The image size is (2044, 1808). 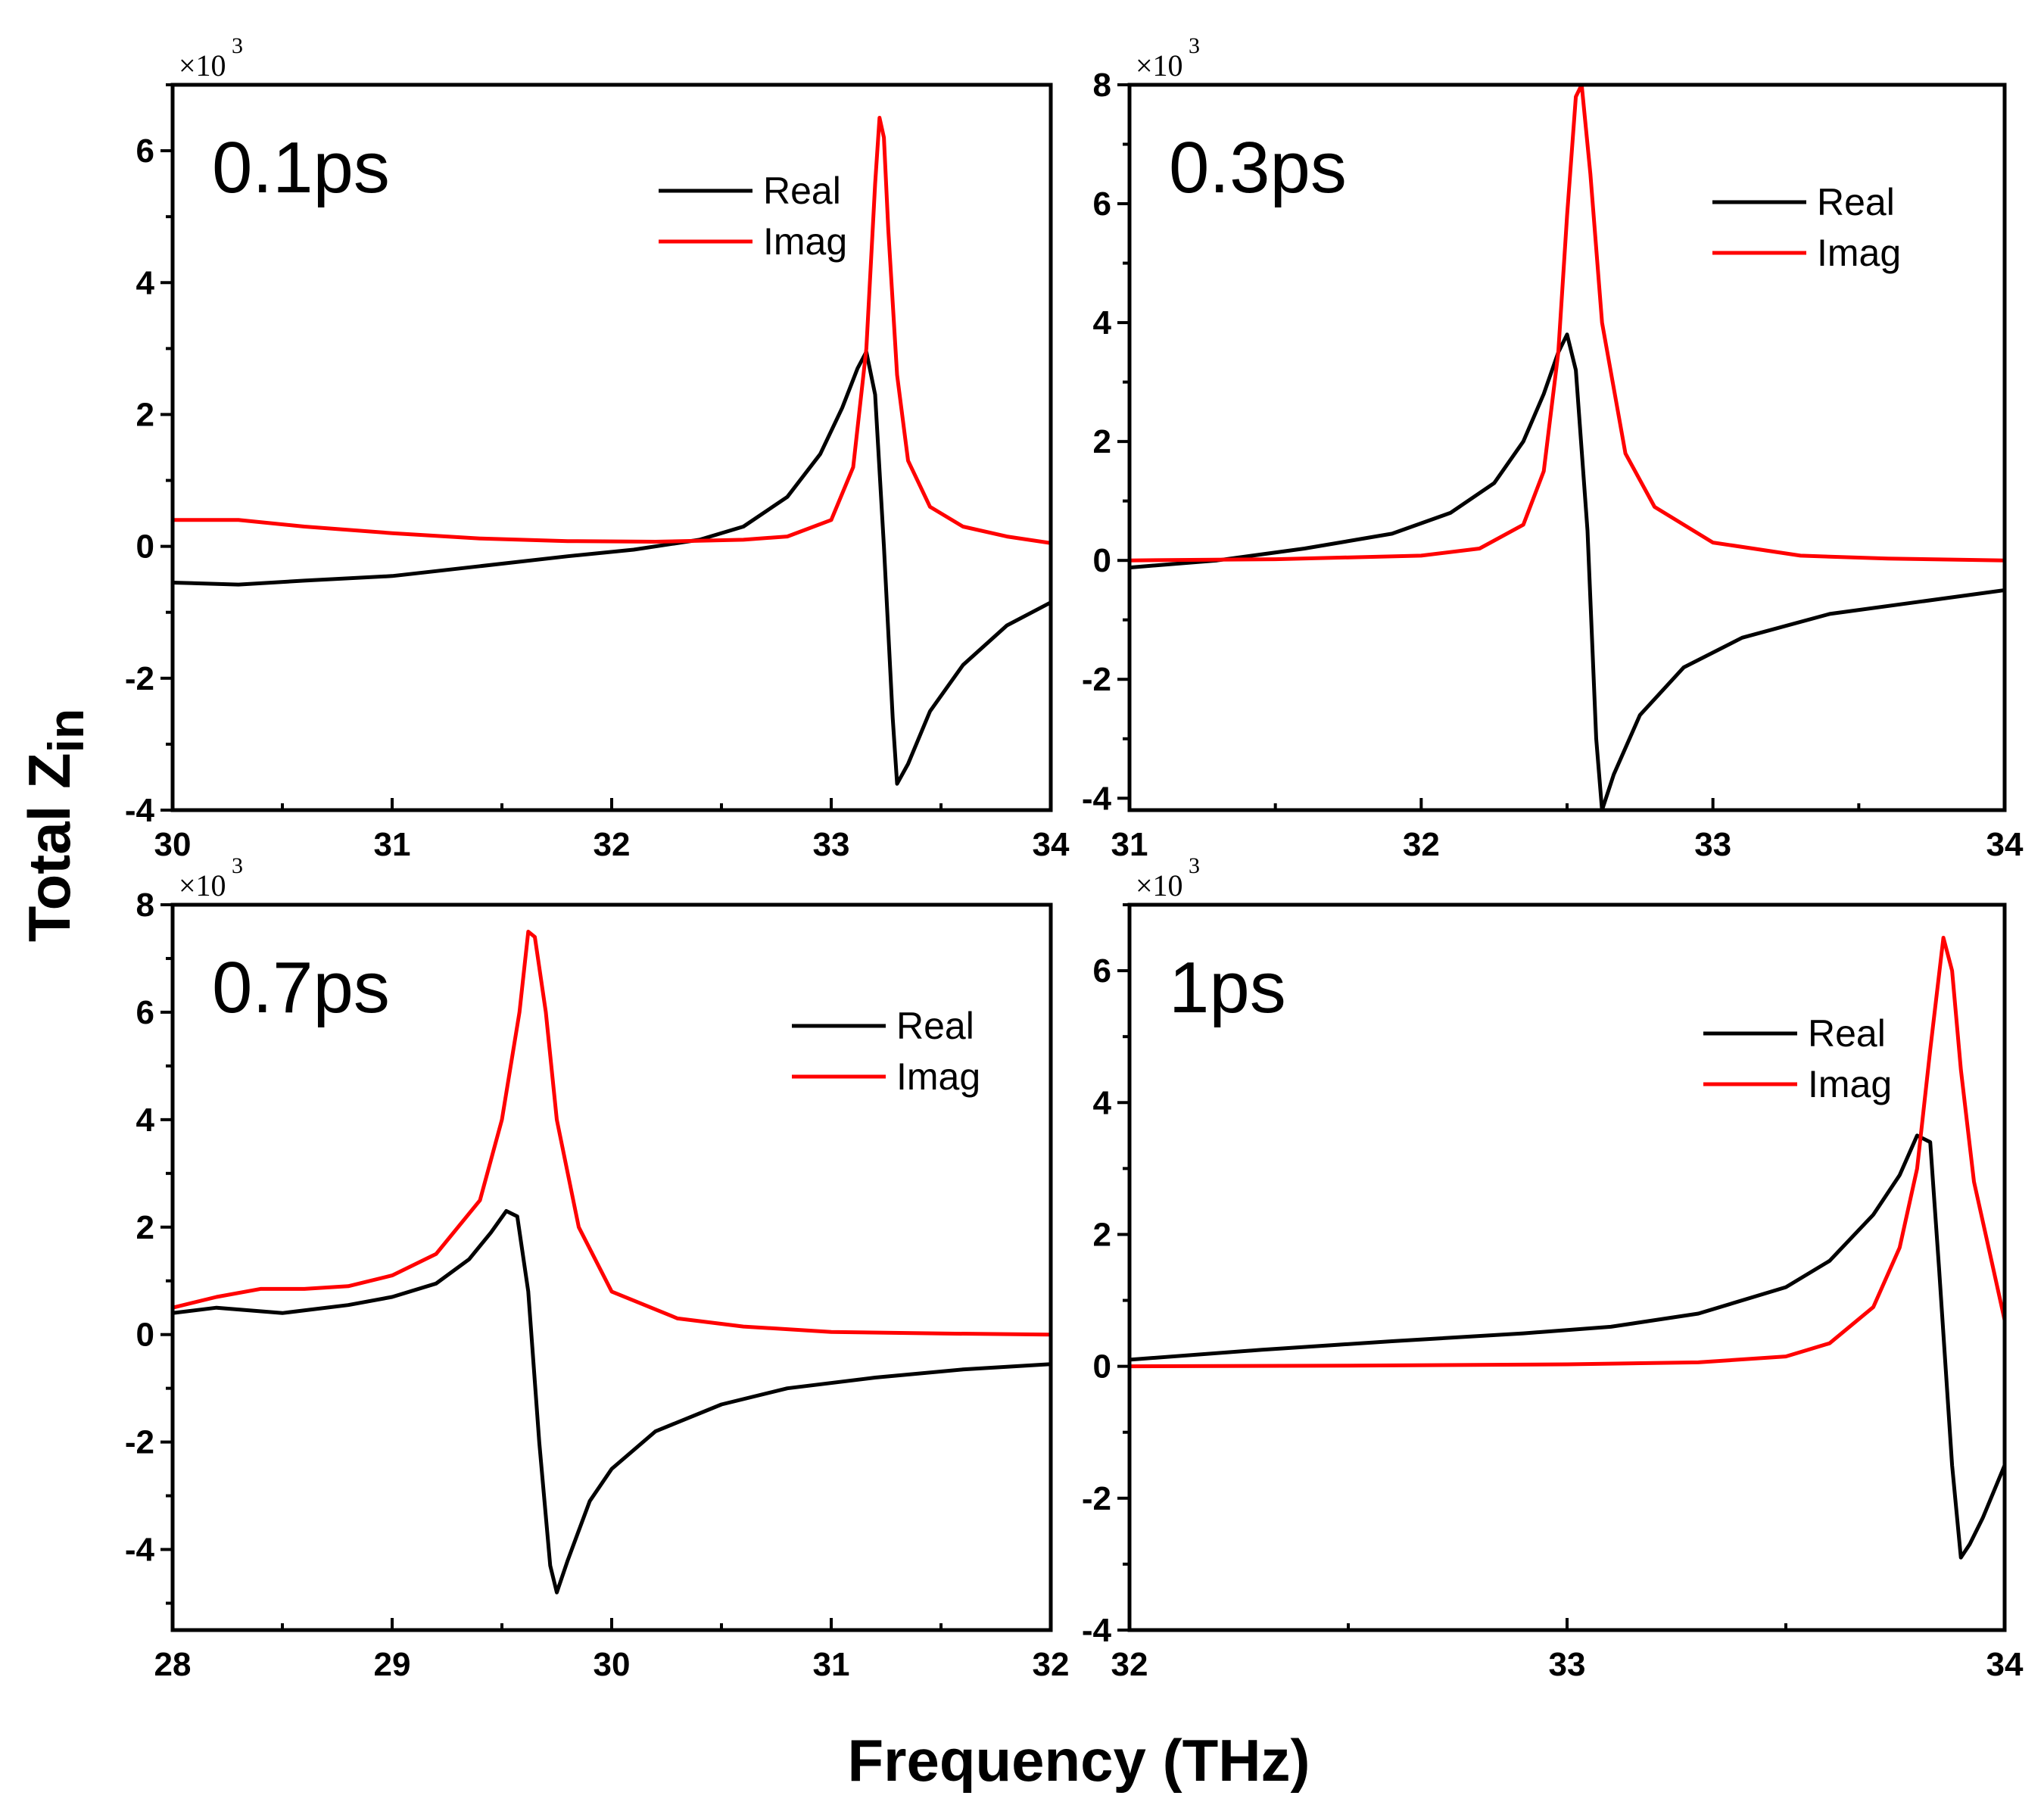 What do you see at coordinates (1258, 168) in the screenshot?
I see `panel-label: 0.3ps` at bounding box center [1258, 168].